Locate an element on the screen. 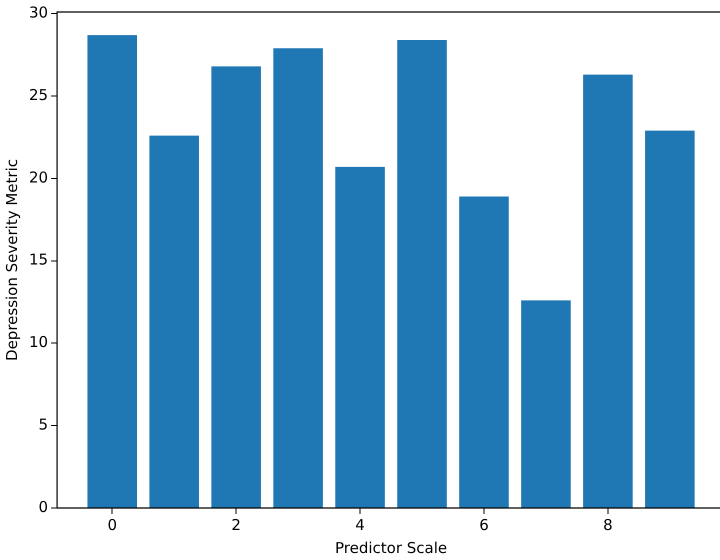 This screenshot has height=560, width=720. y-tick-label: 5 is located at coordinates (43, 425).